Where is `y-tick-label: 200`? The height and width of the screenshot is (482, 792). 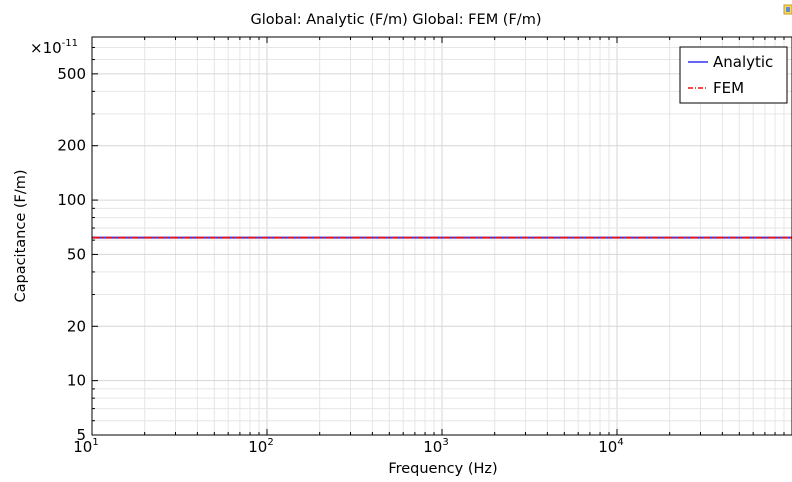 y-tick-label: 200 is located at coordinates (71, 146).